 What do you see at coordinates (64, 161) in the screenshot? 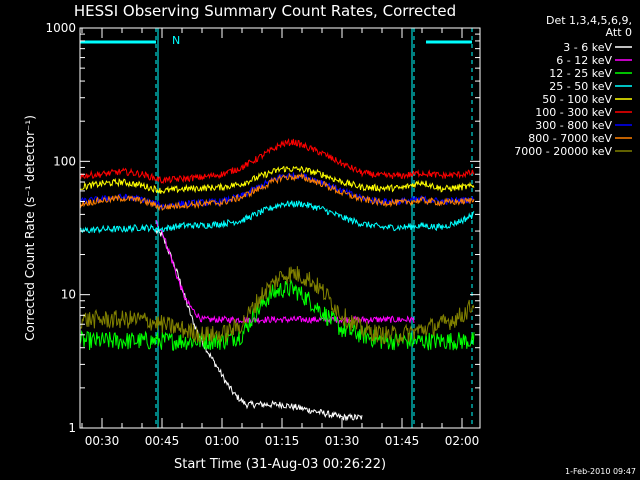
I see `y-tick-label-2: 100` at bounding box center [64, 161].